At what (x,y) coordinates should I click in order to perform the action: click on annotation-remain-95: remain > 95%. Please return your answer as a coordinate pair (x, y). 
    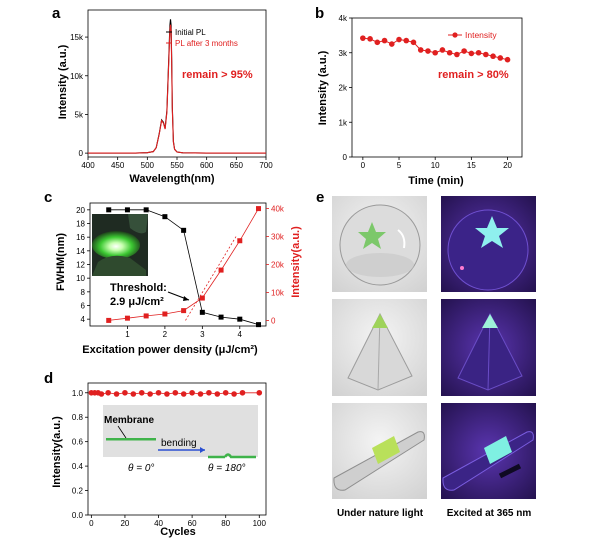
    Looking at the image, I should click on (217, 75).